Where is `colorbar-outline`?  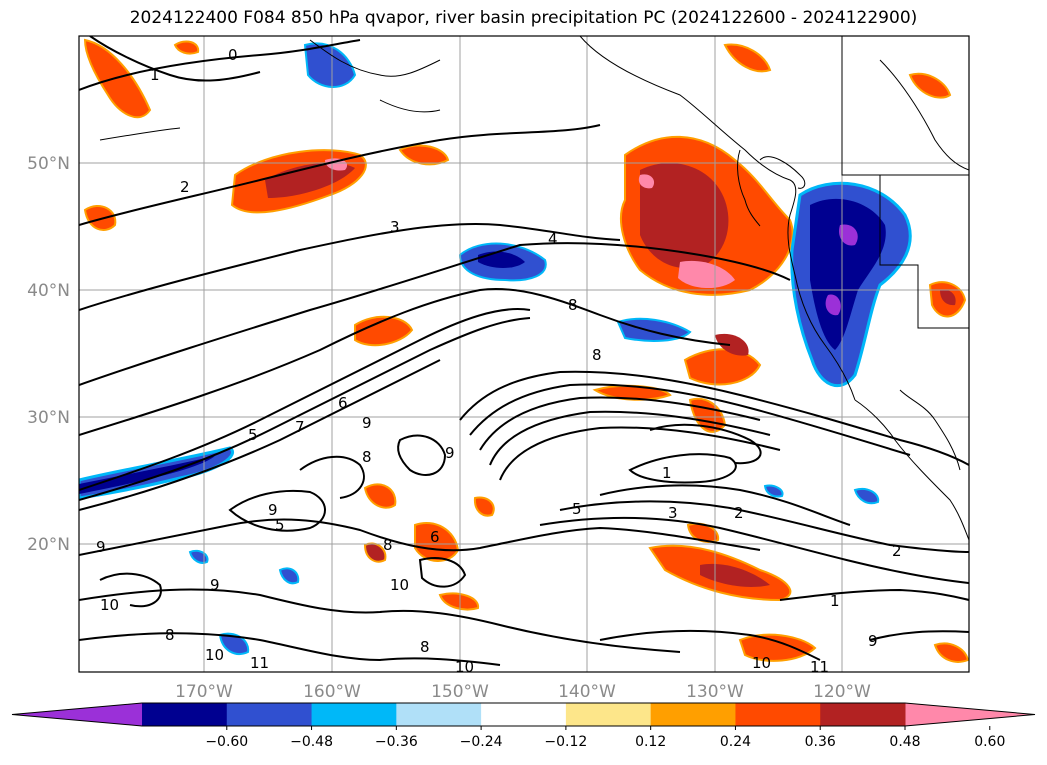
colorbar-outline is located at coordinates (523, 714).